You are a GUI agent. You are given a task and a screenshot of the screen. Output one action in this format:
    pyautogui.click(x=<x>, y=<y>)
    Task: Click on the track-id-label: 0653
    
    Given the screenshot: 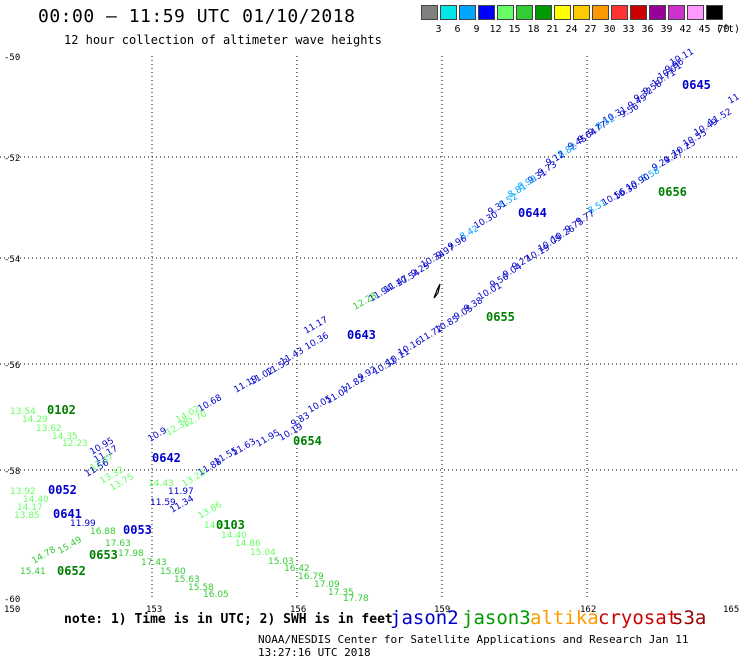 What is the action you would take?
    pyautogui.click(x=103, y=555)
    